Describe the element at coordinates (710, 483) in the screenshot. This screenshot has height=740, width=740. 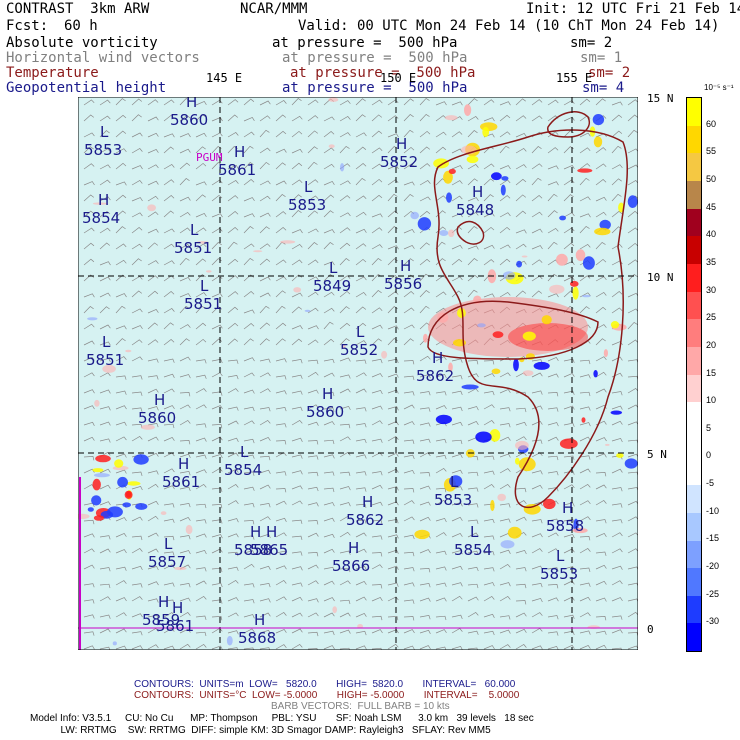
I see `colorbar-tick-label: -5` at that location.